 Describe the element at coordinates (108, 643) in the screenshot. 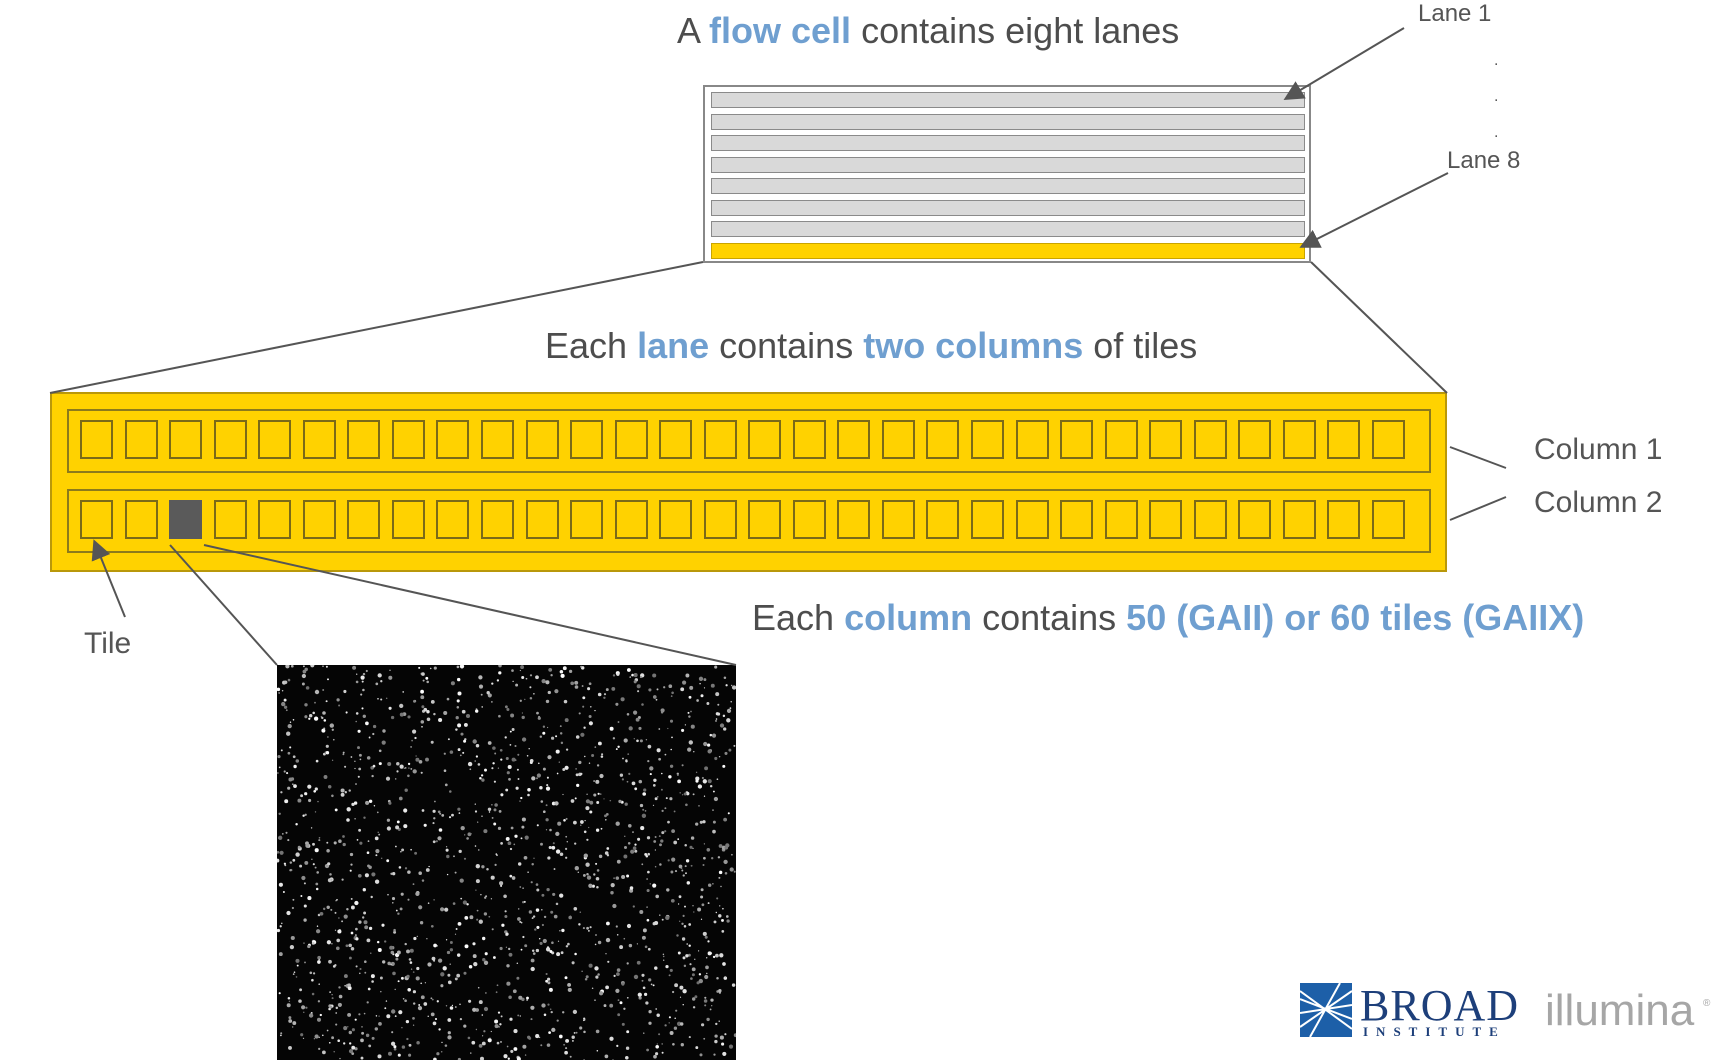

I see `tile-label: Tile` at that location.